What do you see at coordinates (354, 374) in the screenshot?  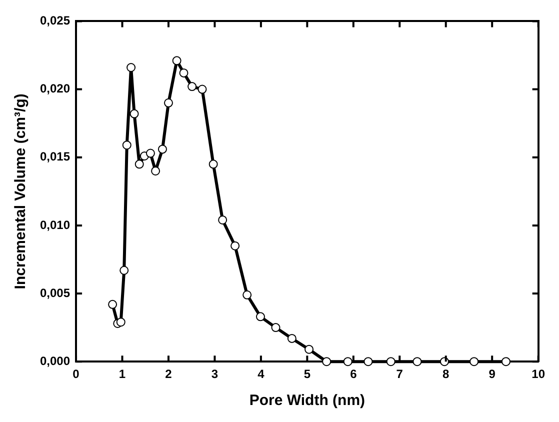 I see `x-tick-label: 6` at bounding box center [354, 374].